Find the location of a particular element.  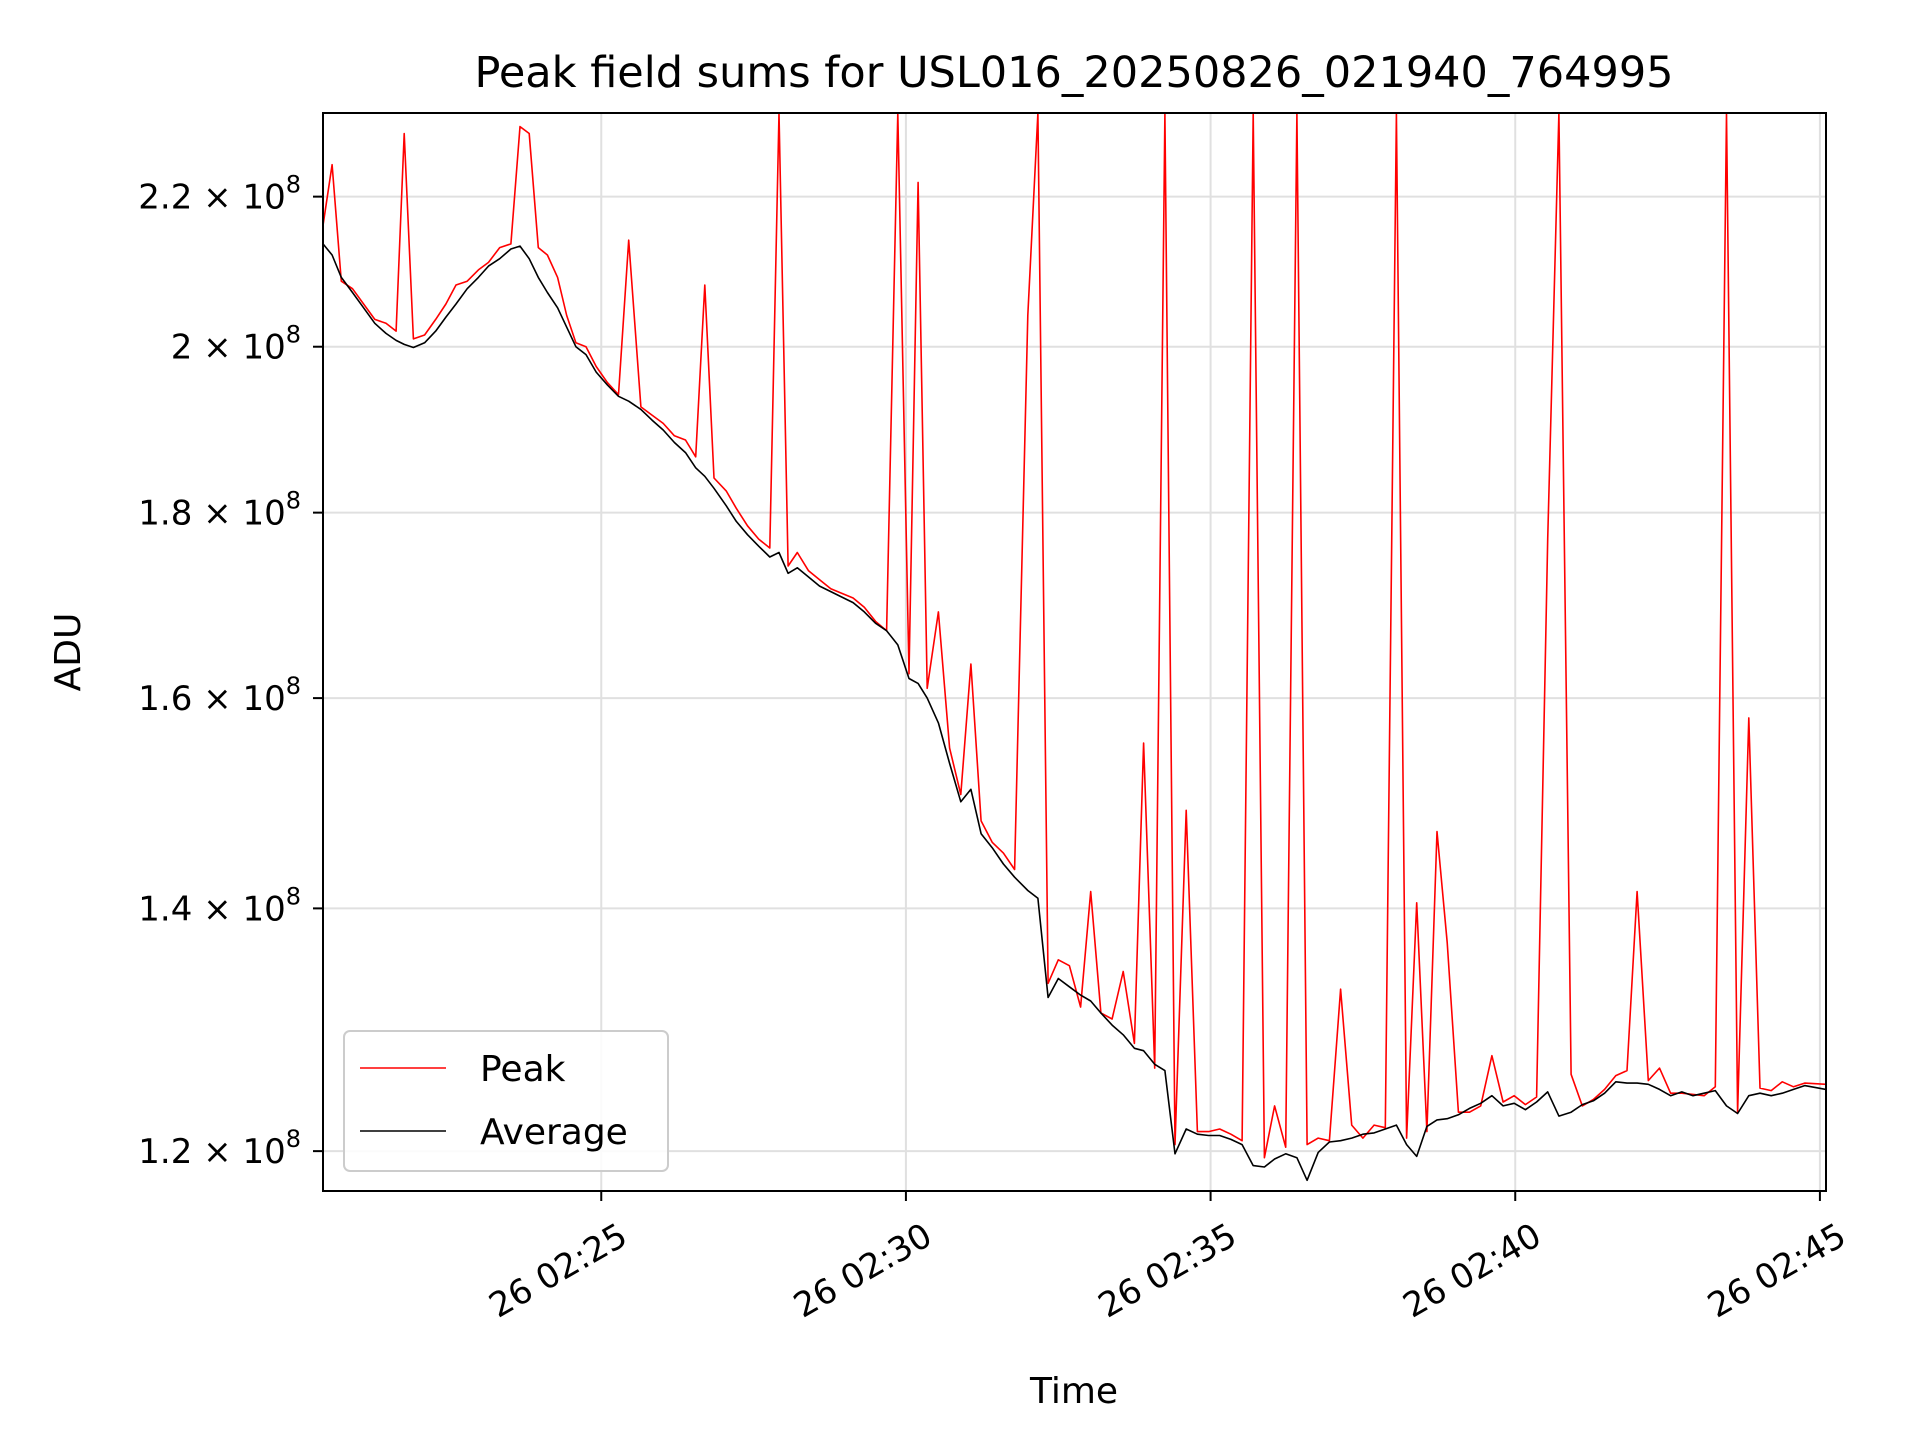

y-tick-label: 2 × 108 is located at coordinates (236, 344).